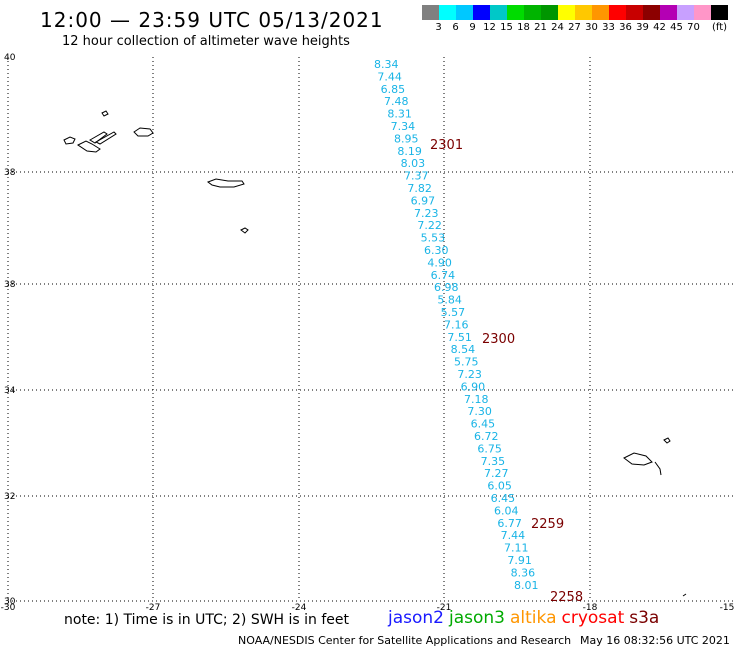 The height and width of the screenshot is (650, 740). I want to click on wave-height-value: 6.30, so click(436, 250).